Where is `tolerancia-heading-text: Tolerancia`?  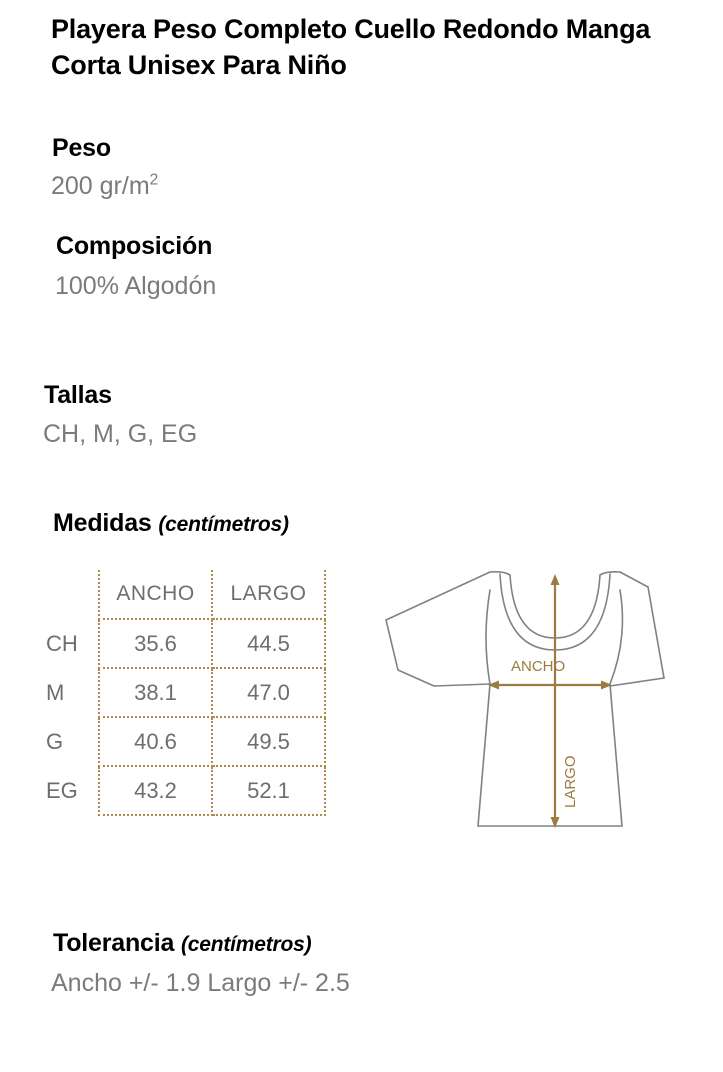 tolerancia-heading-text: Tolerancia is located at coordinates (114, 943).